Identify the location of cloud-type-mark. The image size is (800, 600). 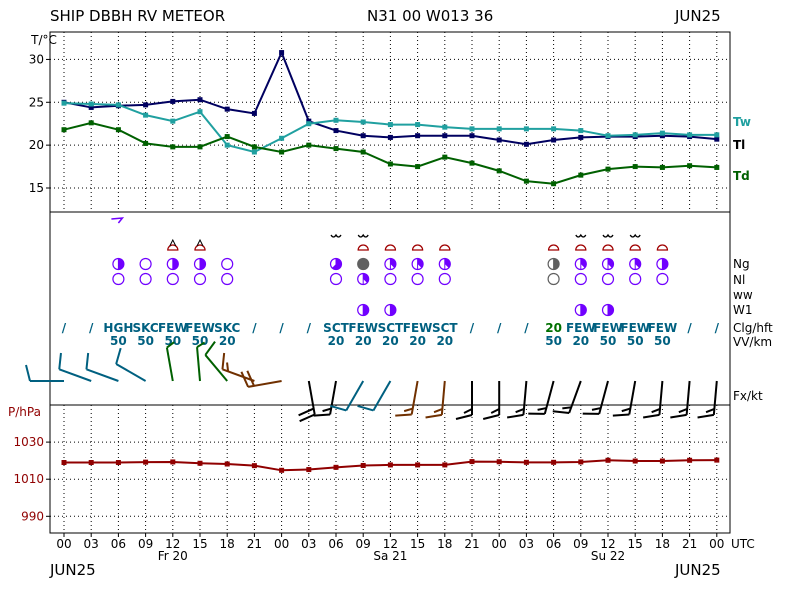
(336, 235).